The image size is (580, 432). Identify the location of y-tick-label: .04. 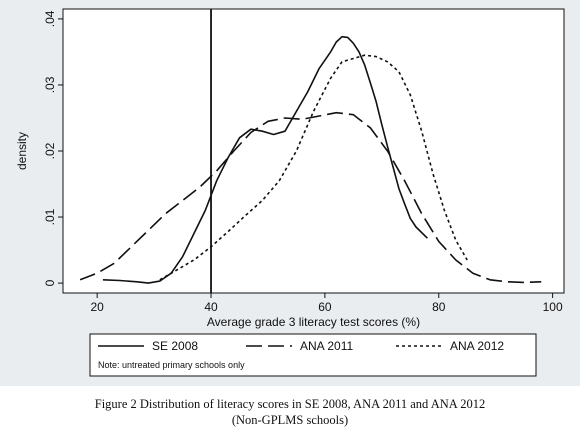
(50, 18).